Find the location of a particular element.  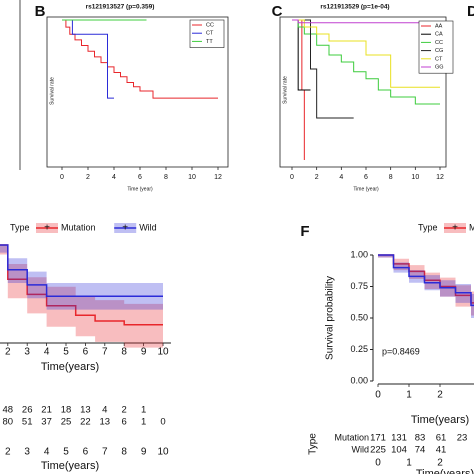

risk-x-tick-label: 0 is located at coordinates (378, 463).